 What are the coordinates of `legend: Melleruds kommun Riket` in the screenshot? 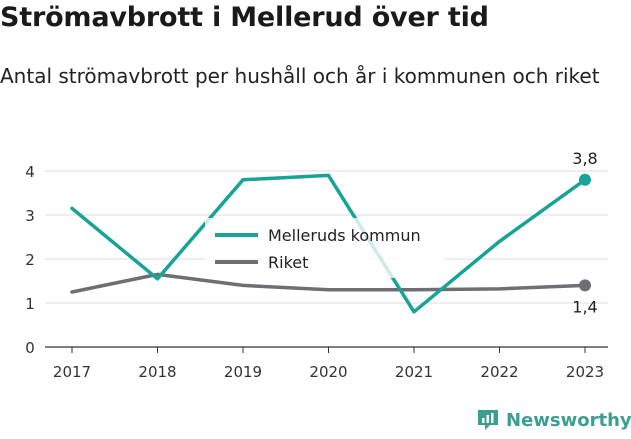 It's located at (325, 248).